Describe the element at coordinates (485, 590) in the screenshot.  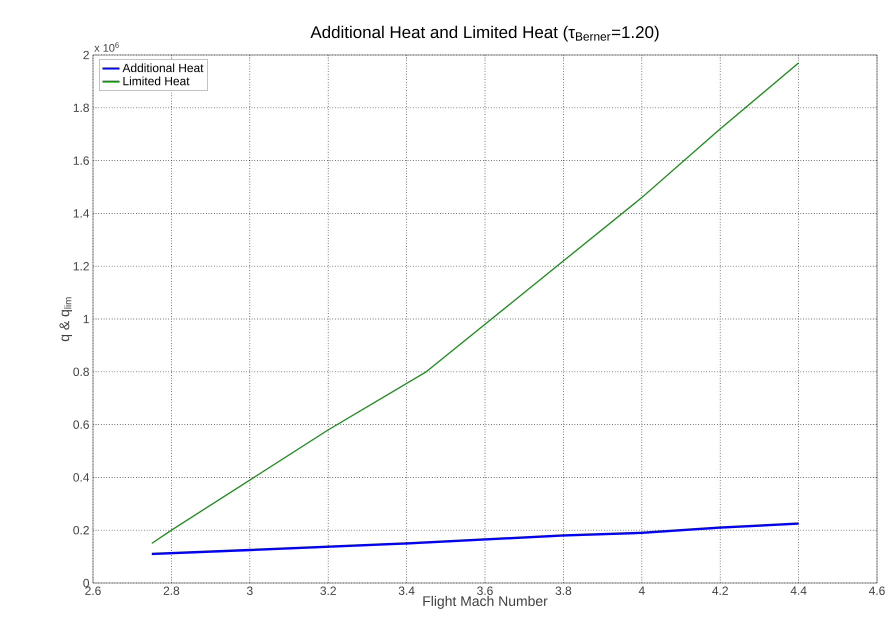
I see `x-tick-label: 3.6` at that location.